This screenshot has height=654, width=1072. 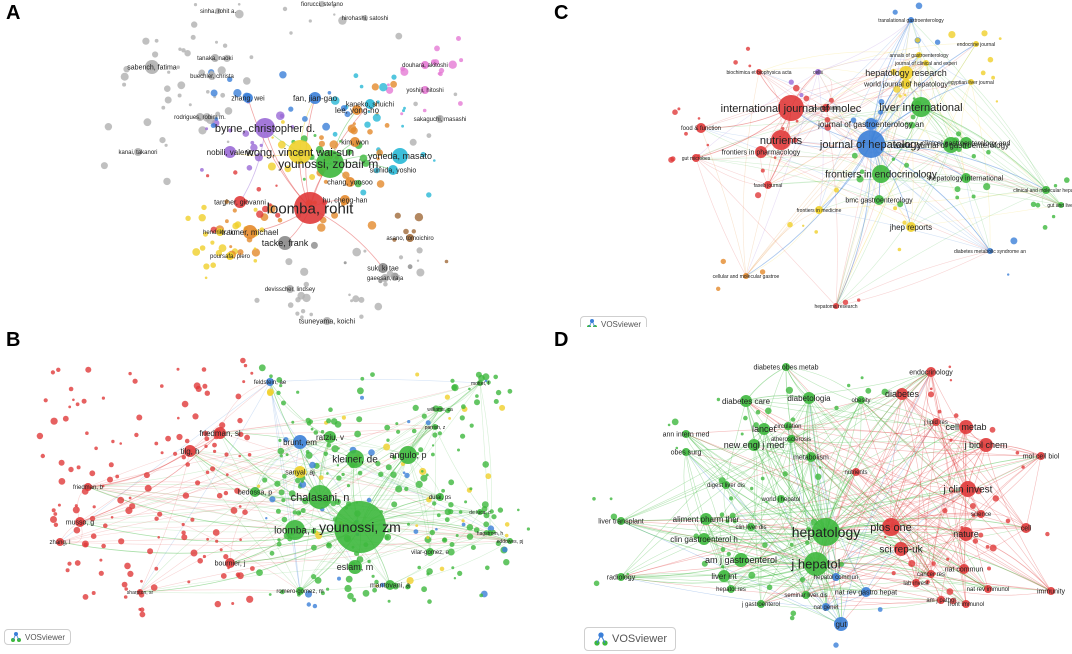 What do you see at coordinates (826, 532) in the screenshot?
I see `node-label: hepatology` at bounding box center [826, 532].